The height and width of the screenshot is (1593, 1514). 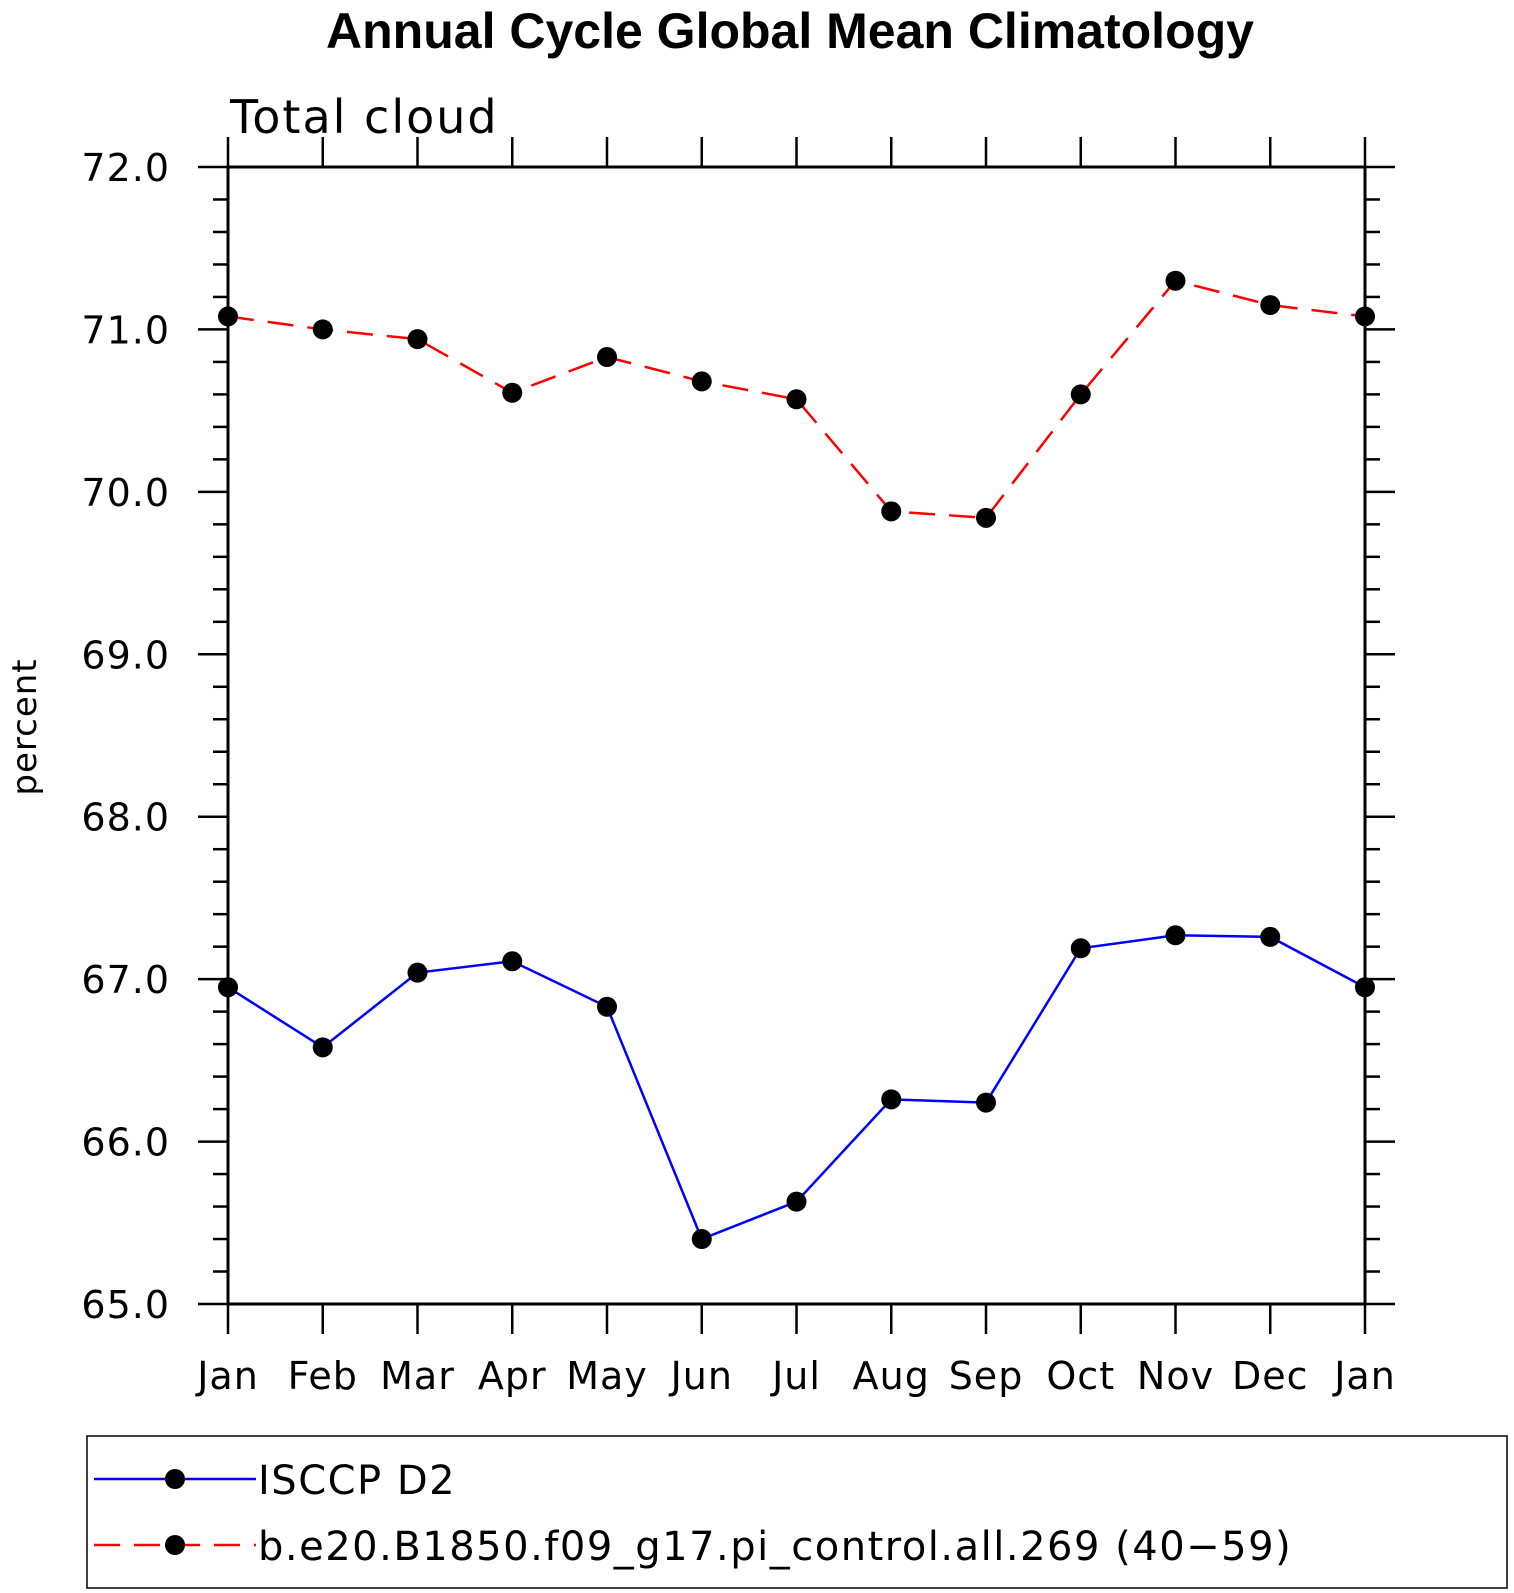 What do you see at coordinates (607, 1376) in the screenshot?
I see `x-tick-label: May` at bounding box center [607, 1376].